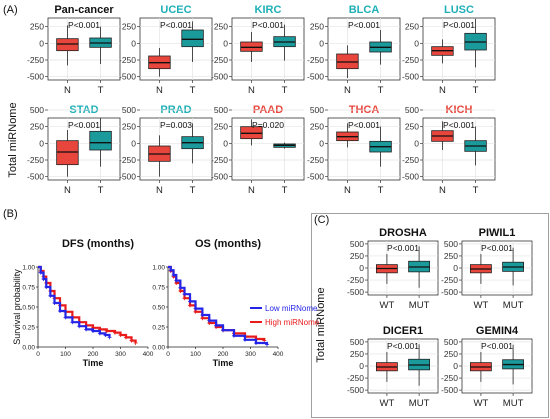  I want to click on subplot-a7-xtick-label-N: N, so click(251, 190).